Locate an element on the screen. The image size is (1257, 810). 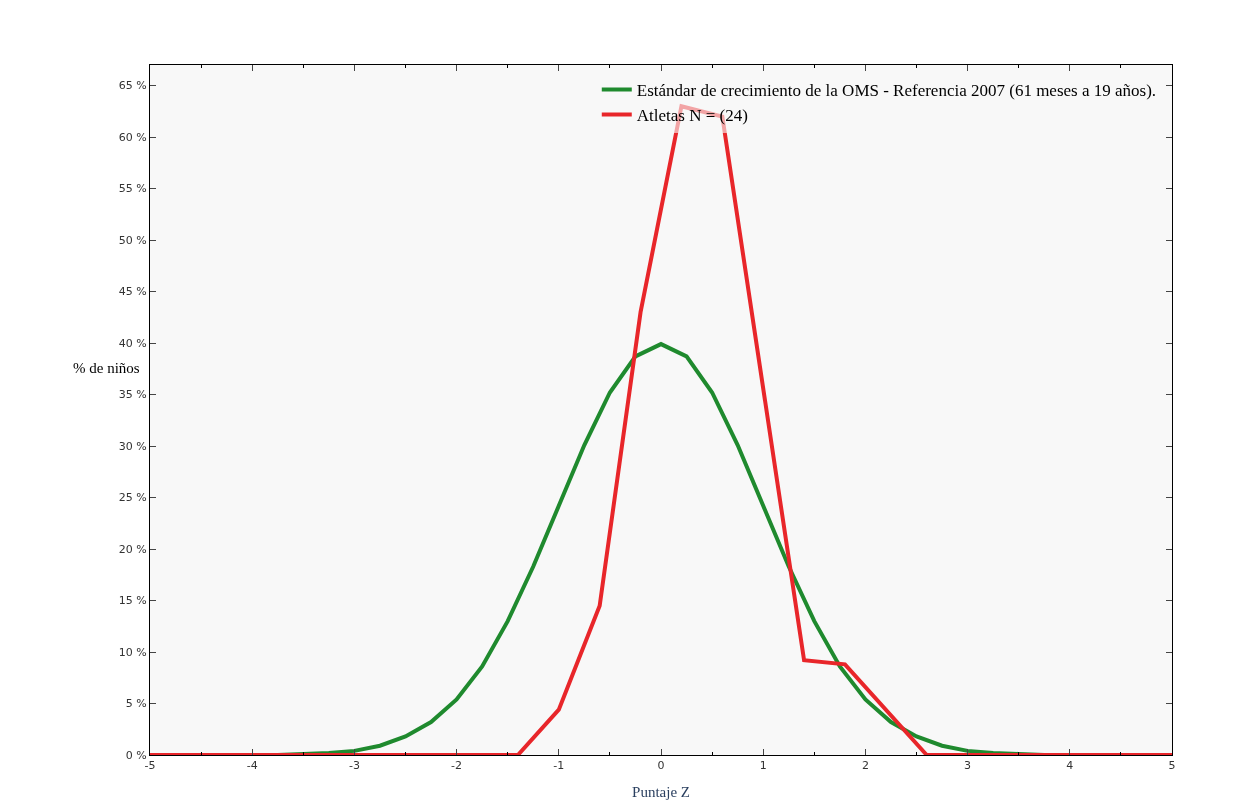
y-tick-label: 0 % is located at coordinates (136, 755).